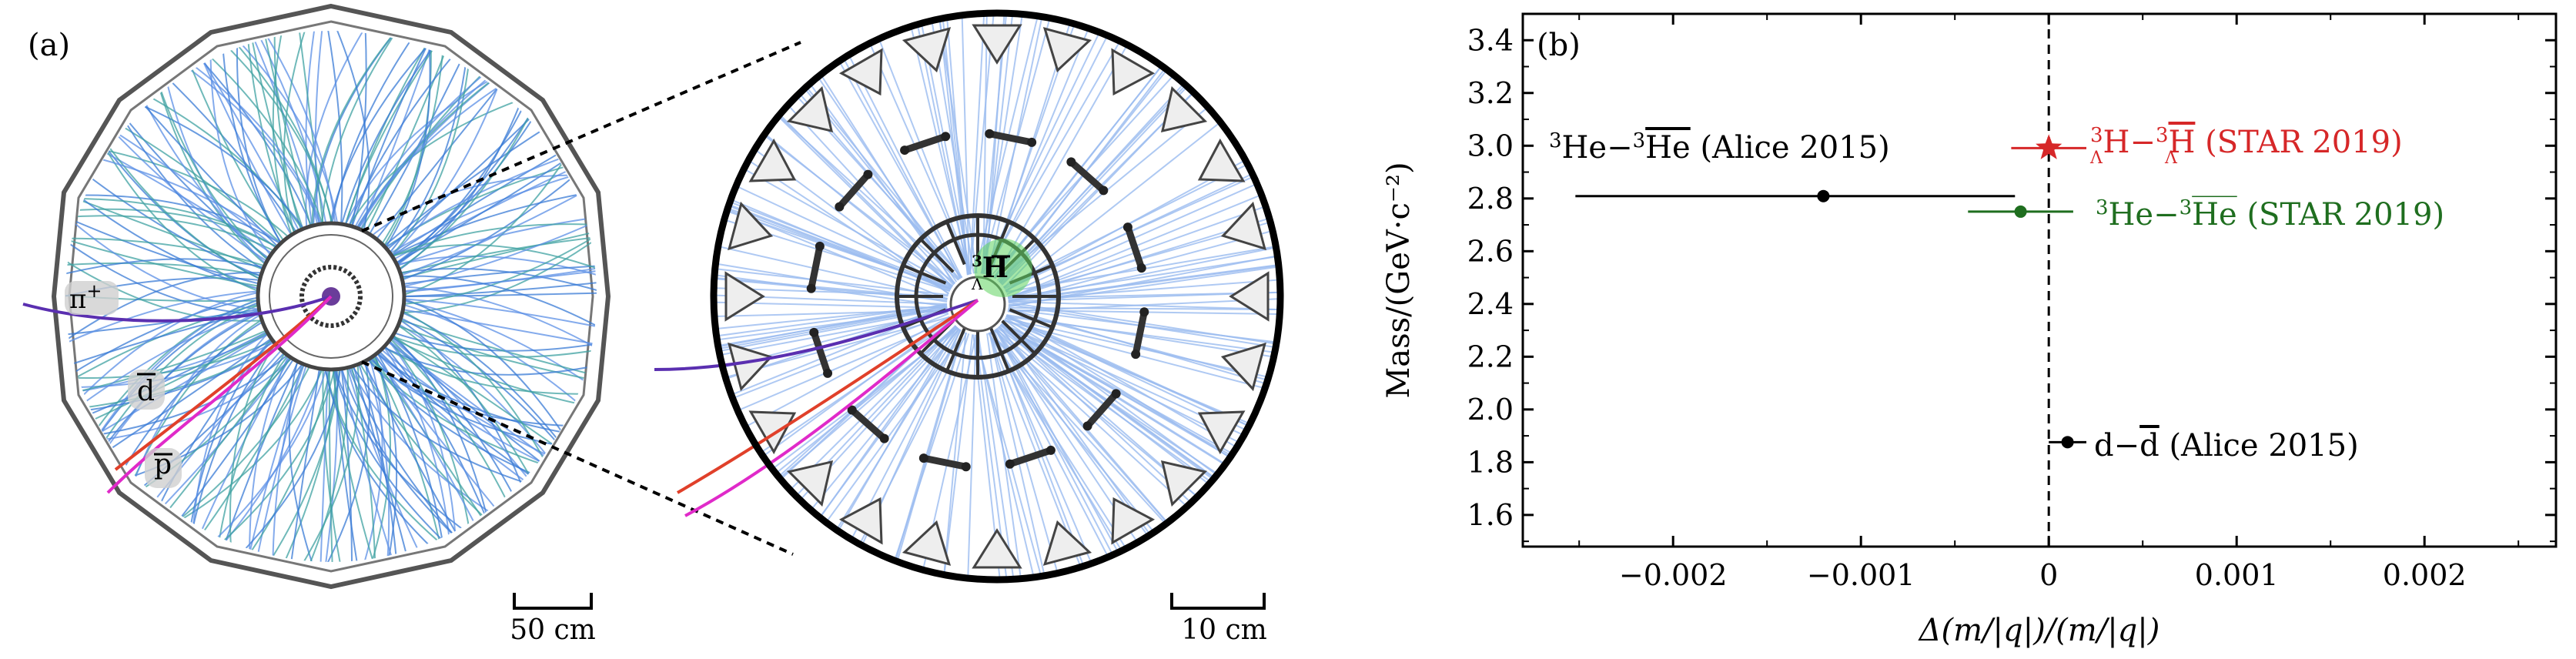 The height and width of the screenshot is (659, 2576). I want to click on panel-a-label: (a), so click(49, 45).